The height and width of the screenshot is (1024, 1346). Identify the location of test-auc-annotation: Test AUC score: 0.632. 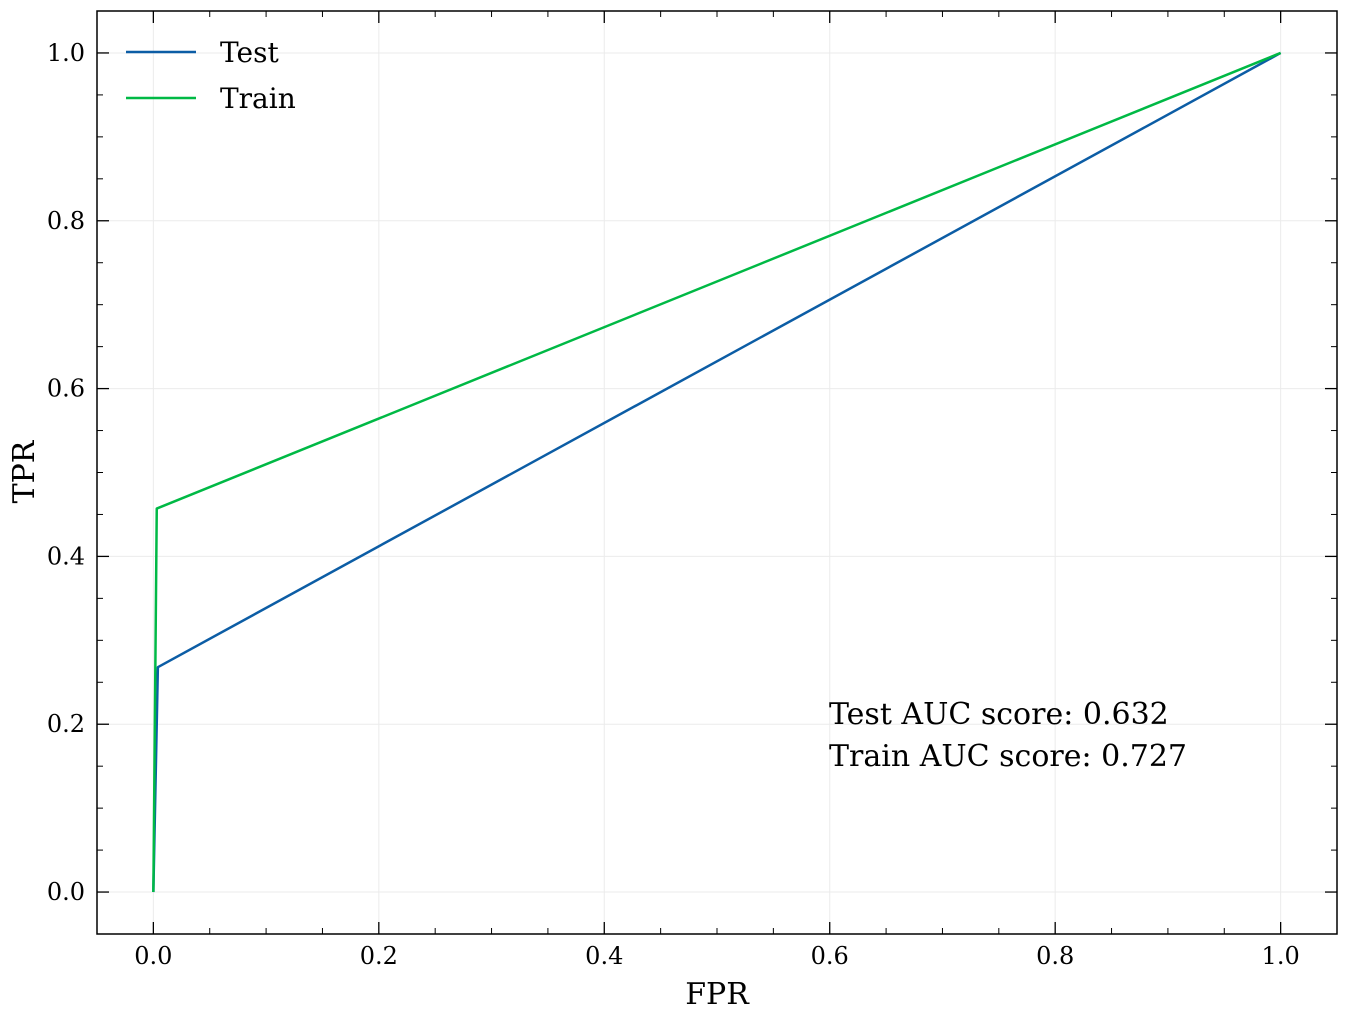
(999, 714).